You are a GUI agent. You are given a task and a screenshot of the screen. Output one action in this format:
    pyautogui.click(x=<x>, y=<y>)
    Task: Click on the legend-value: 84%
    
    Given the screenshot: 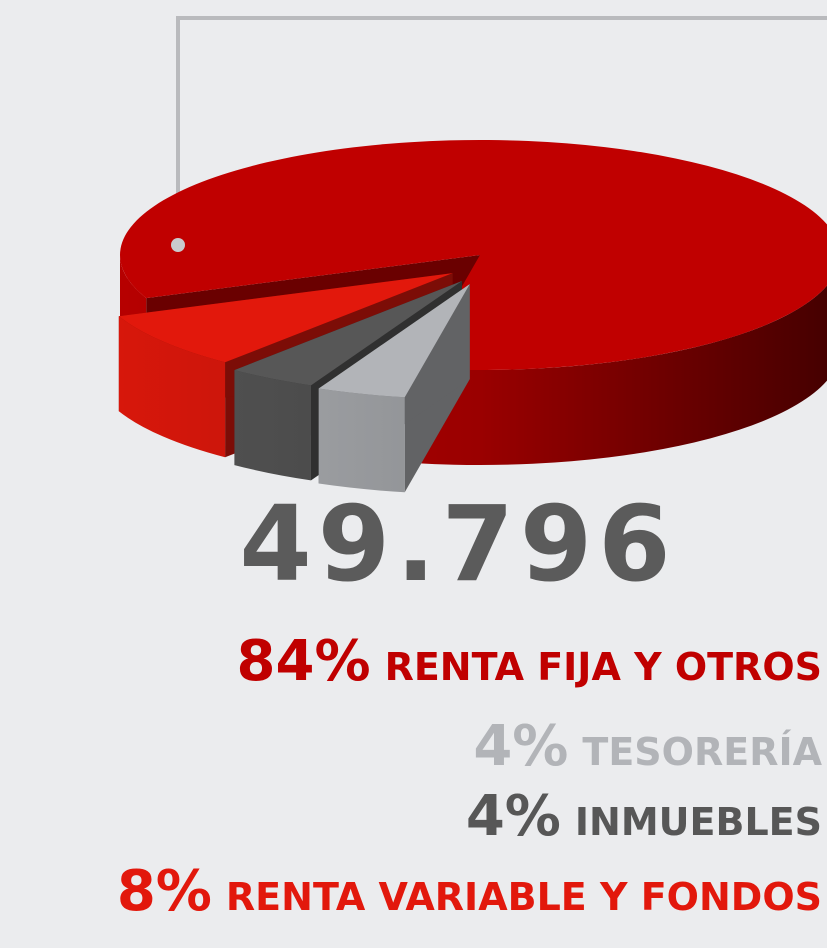 What is the action you would take?
    pyautogui.click(x=304, y=661)
    